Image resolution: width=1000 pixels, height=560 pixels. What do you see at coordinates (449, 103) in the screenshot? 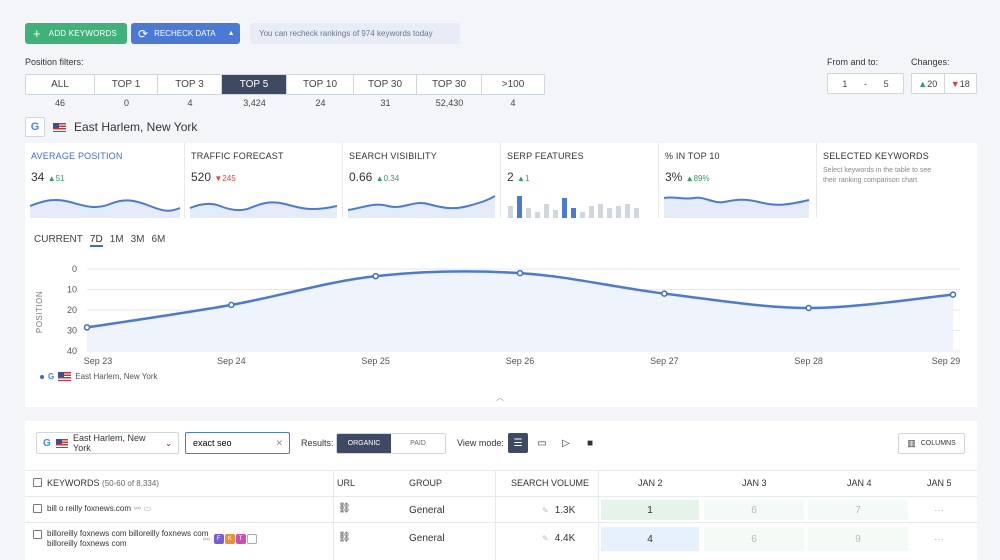
I see `count-top30-b: 52,430` at bounding box center [449, 103].